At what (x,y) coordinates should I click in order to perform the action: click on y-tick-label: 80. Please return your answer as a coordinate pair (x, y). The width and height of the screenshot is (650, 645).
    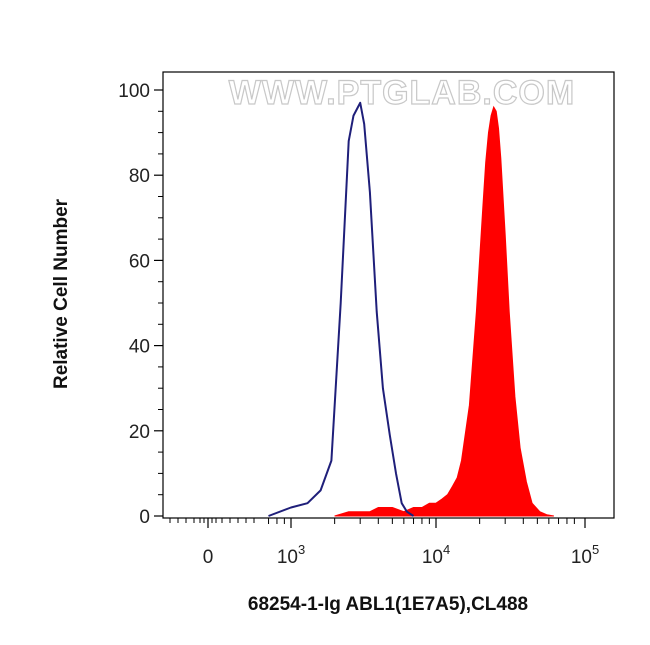
    Looking at the image, I should click on (139, 176).